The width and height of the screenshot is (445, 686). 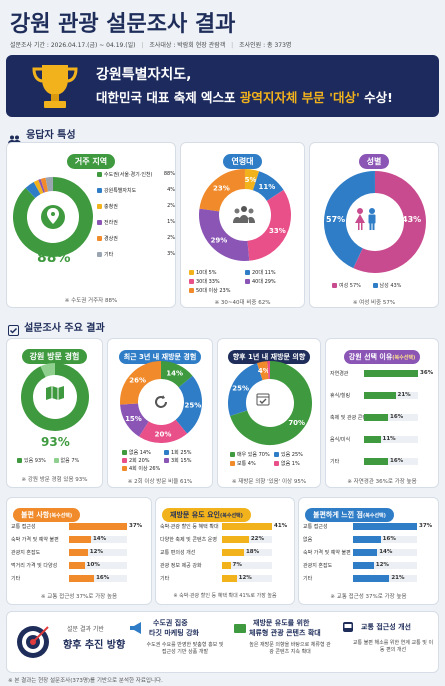 I want to click on reason-row: 축제 및 관광 콘텐츠 16%, so click(x=383, y=418).